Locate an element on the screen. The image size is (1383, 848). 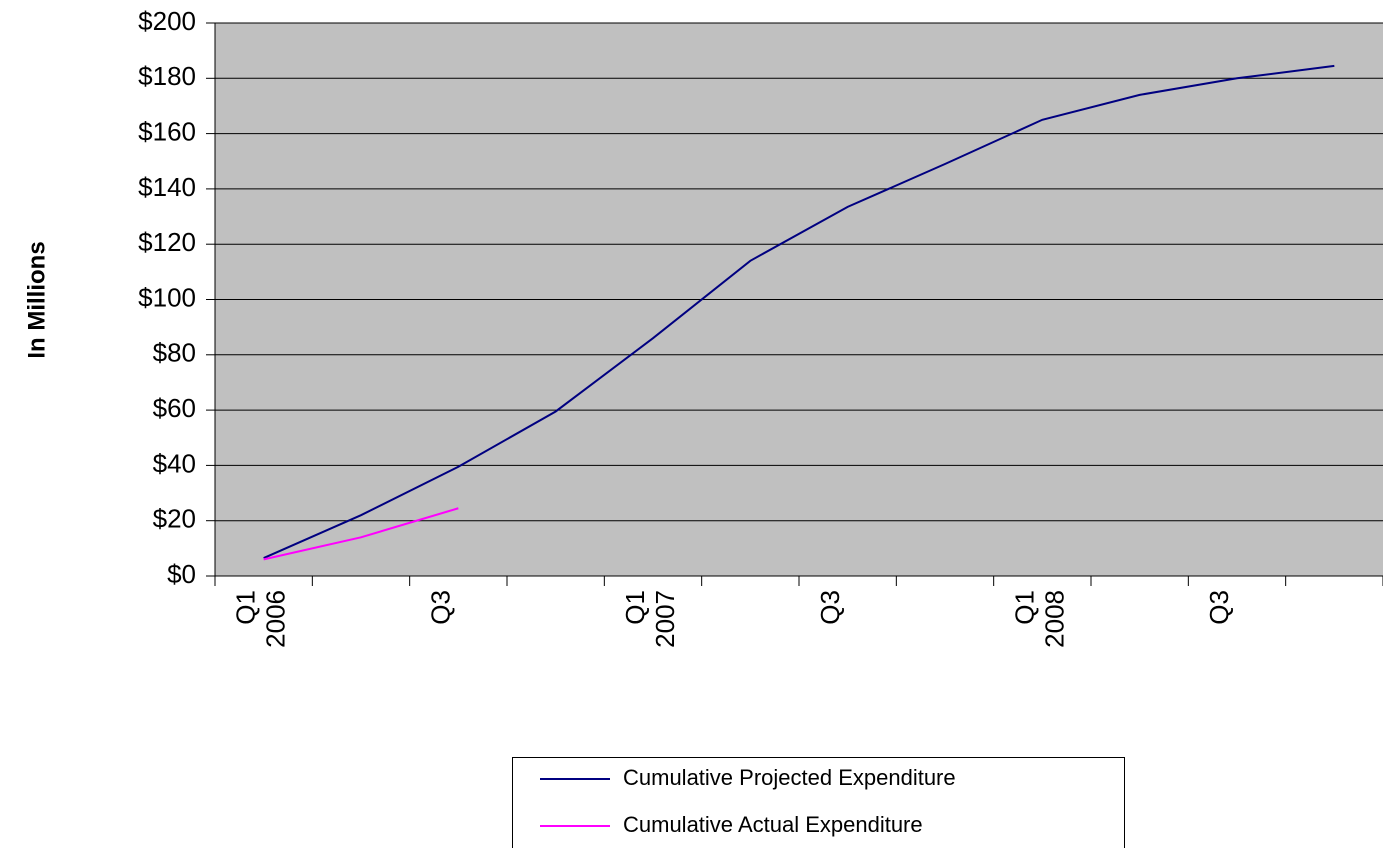
y-tick-label: $20 is located at coordinates (174, 519).